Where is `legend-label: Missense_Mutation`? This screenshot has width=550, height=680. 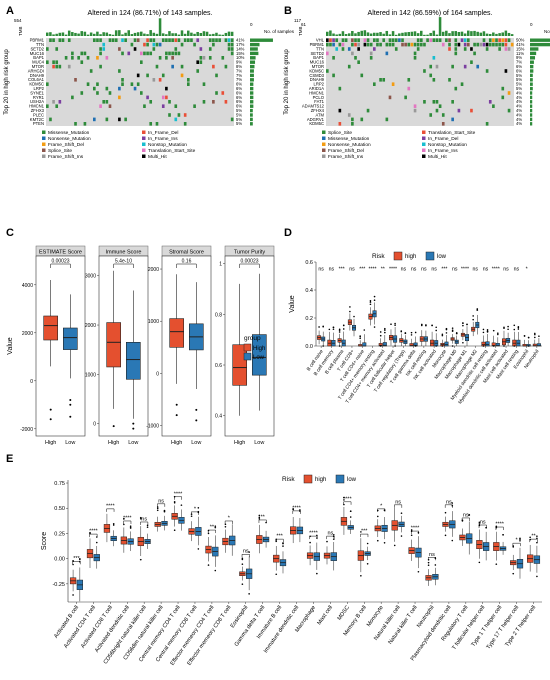 legend-label: Missense_Mutation is located at coordinates (69, 133).